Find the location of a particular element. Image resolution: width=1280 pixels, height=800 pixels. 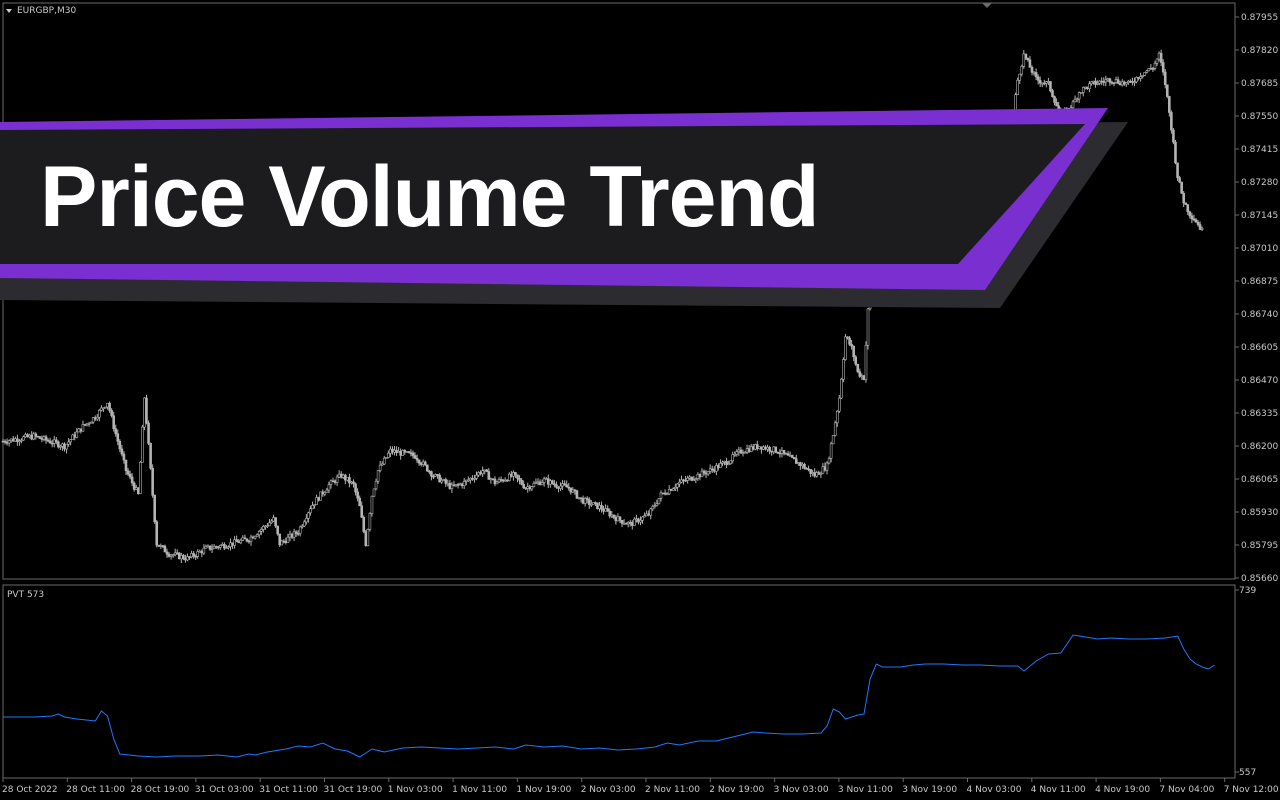

x-tick-label: 28 Oct 11:00 is located at coordinates (95, 790).